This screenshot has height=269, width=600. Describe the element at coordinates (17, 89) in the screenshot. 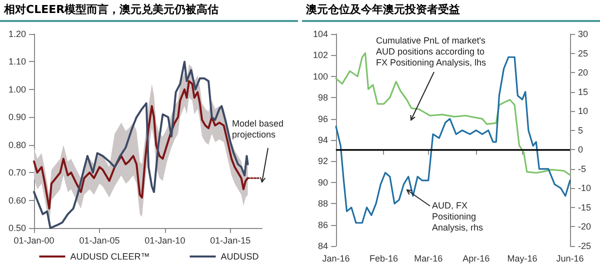

I see `y-tick-label: 1.00` at that location.